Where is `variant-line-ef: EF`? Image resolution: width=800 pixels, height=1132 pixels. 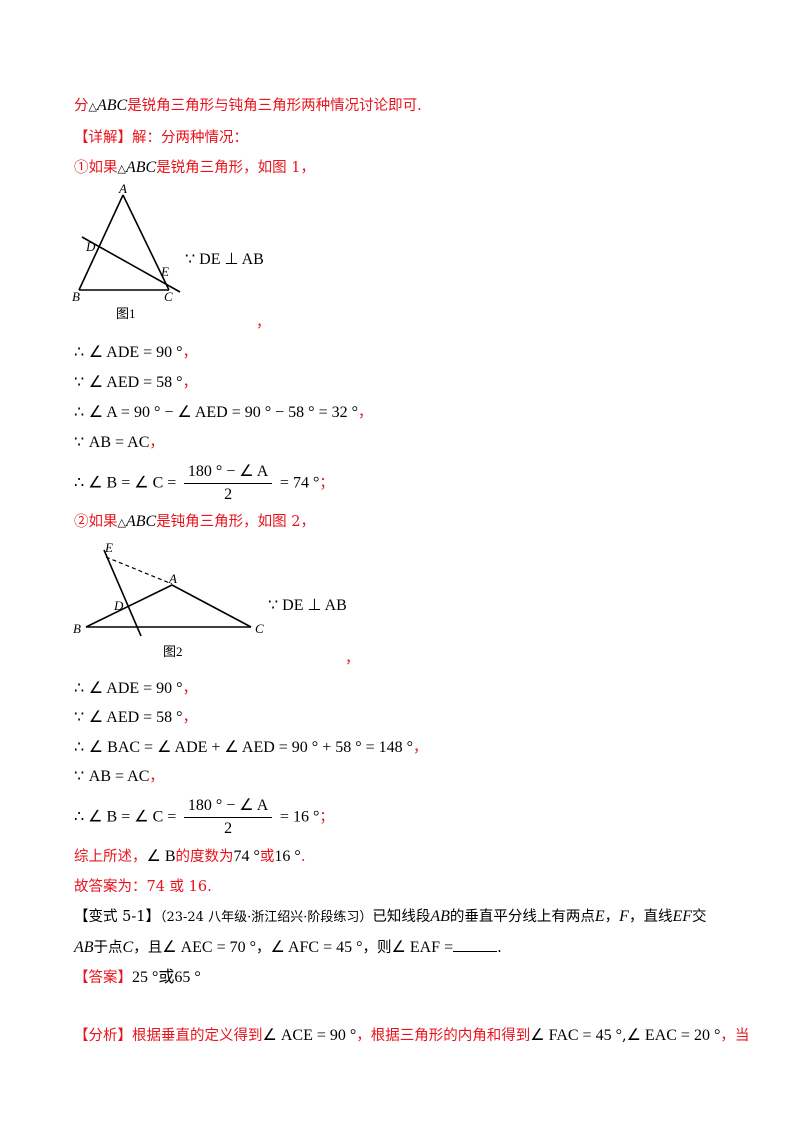
variant-line-ef: EF is located at coordinates (682, 916).